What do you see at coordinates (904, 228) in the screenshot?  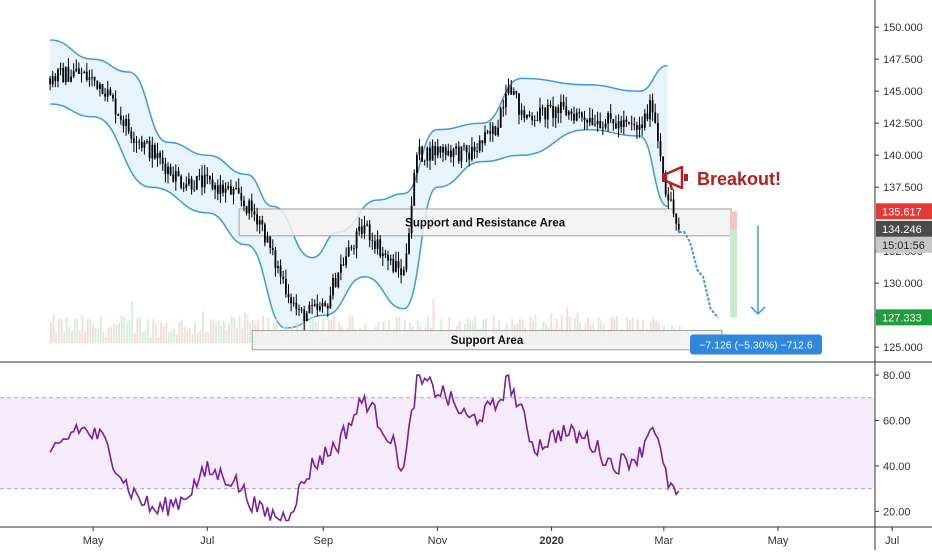 I see `price-tag-last-bg` at bounding box center [904, 228].